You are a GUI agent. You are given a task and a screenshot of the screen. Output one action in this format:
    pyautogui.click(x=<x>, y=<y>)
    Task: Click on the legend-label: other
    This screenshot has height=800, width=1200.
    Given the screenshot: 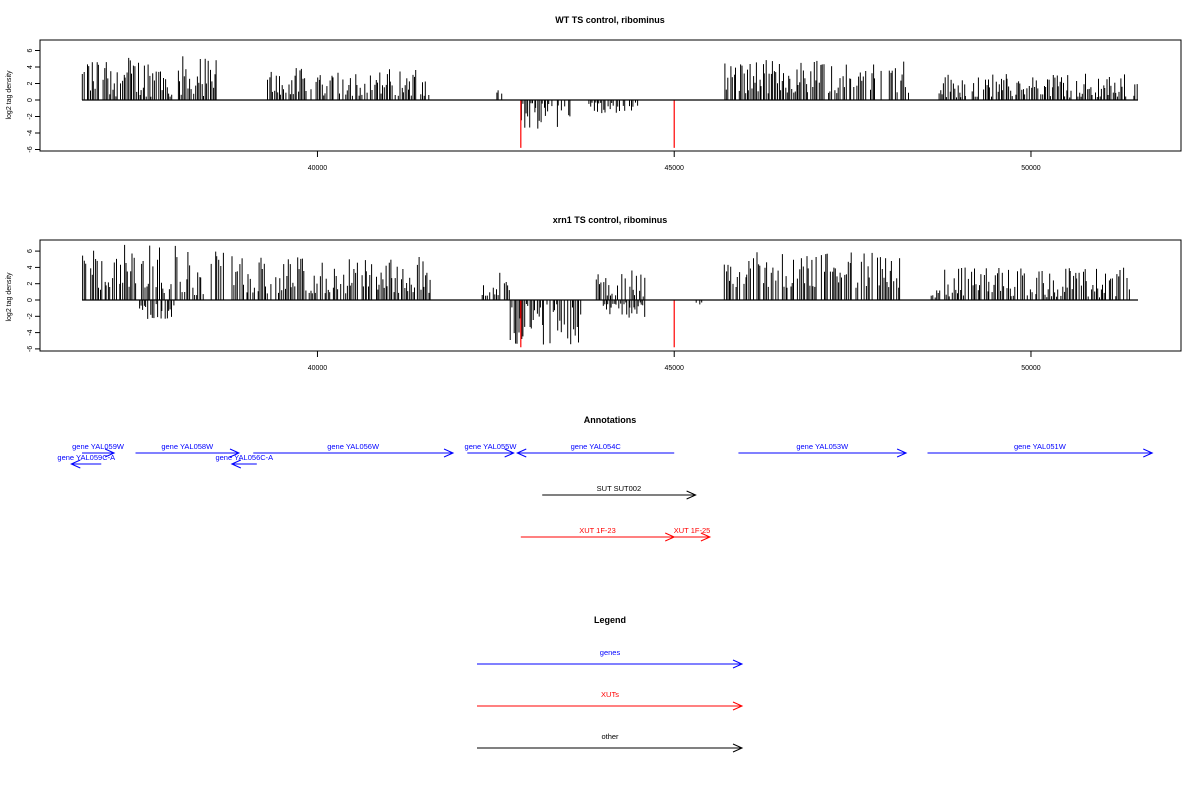 What is the action you would take?
    pyautogui.click(x=610, y=736)
    